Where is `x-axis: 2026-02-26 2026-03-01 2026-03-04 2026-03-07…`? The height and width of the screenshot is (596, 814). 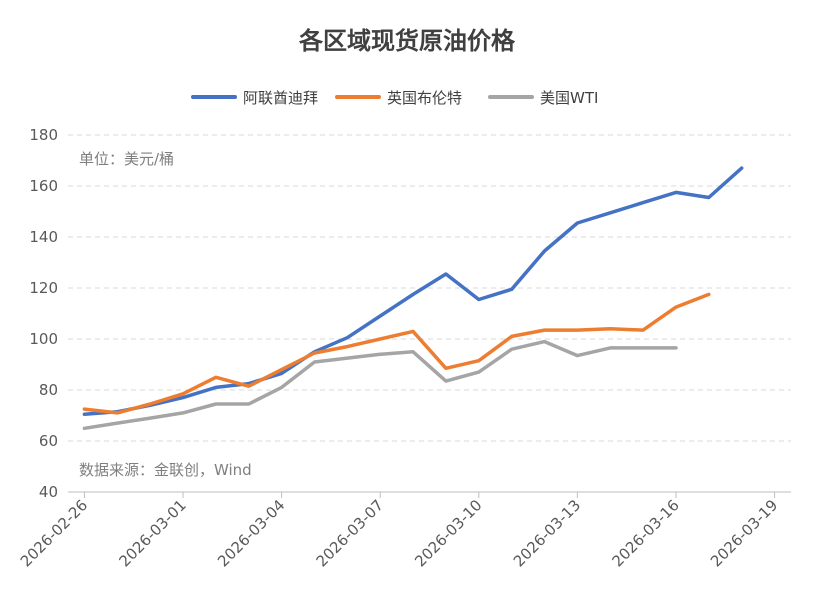
x-axis: 2026-02-26 2026-03-01 2026-03-04 2026-03-07… is located at coordinates (404, 530).